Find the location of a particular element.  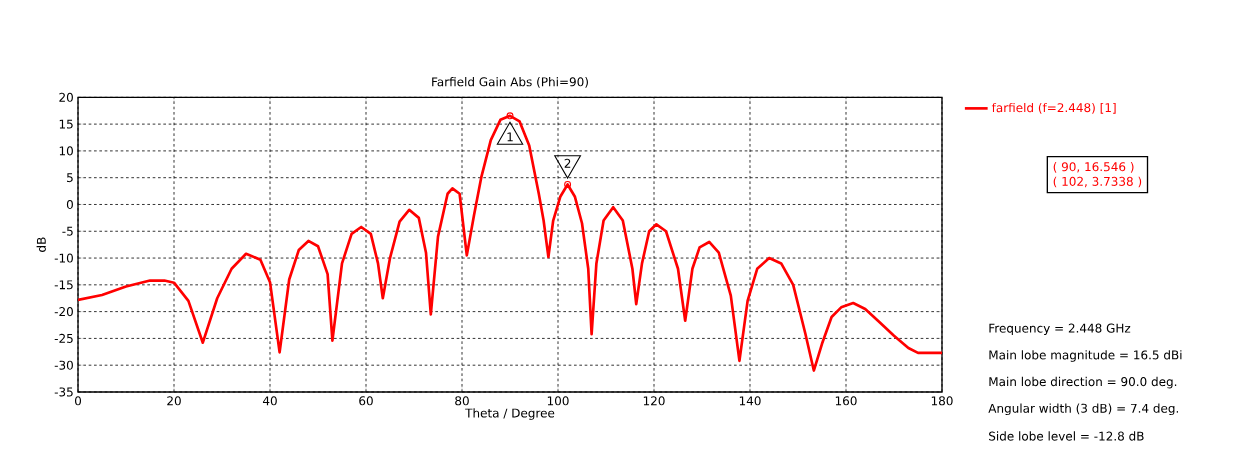

x-tick-label: 120 is located at coordinates (654, 401).